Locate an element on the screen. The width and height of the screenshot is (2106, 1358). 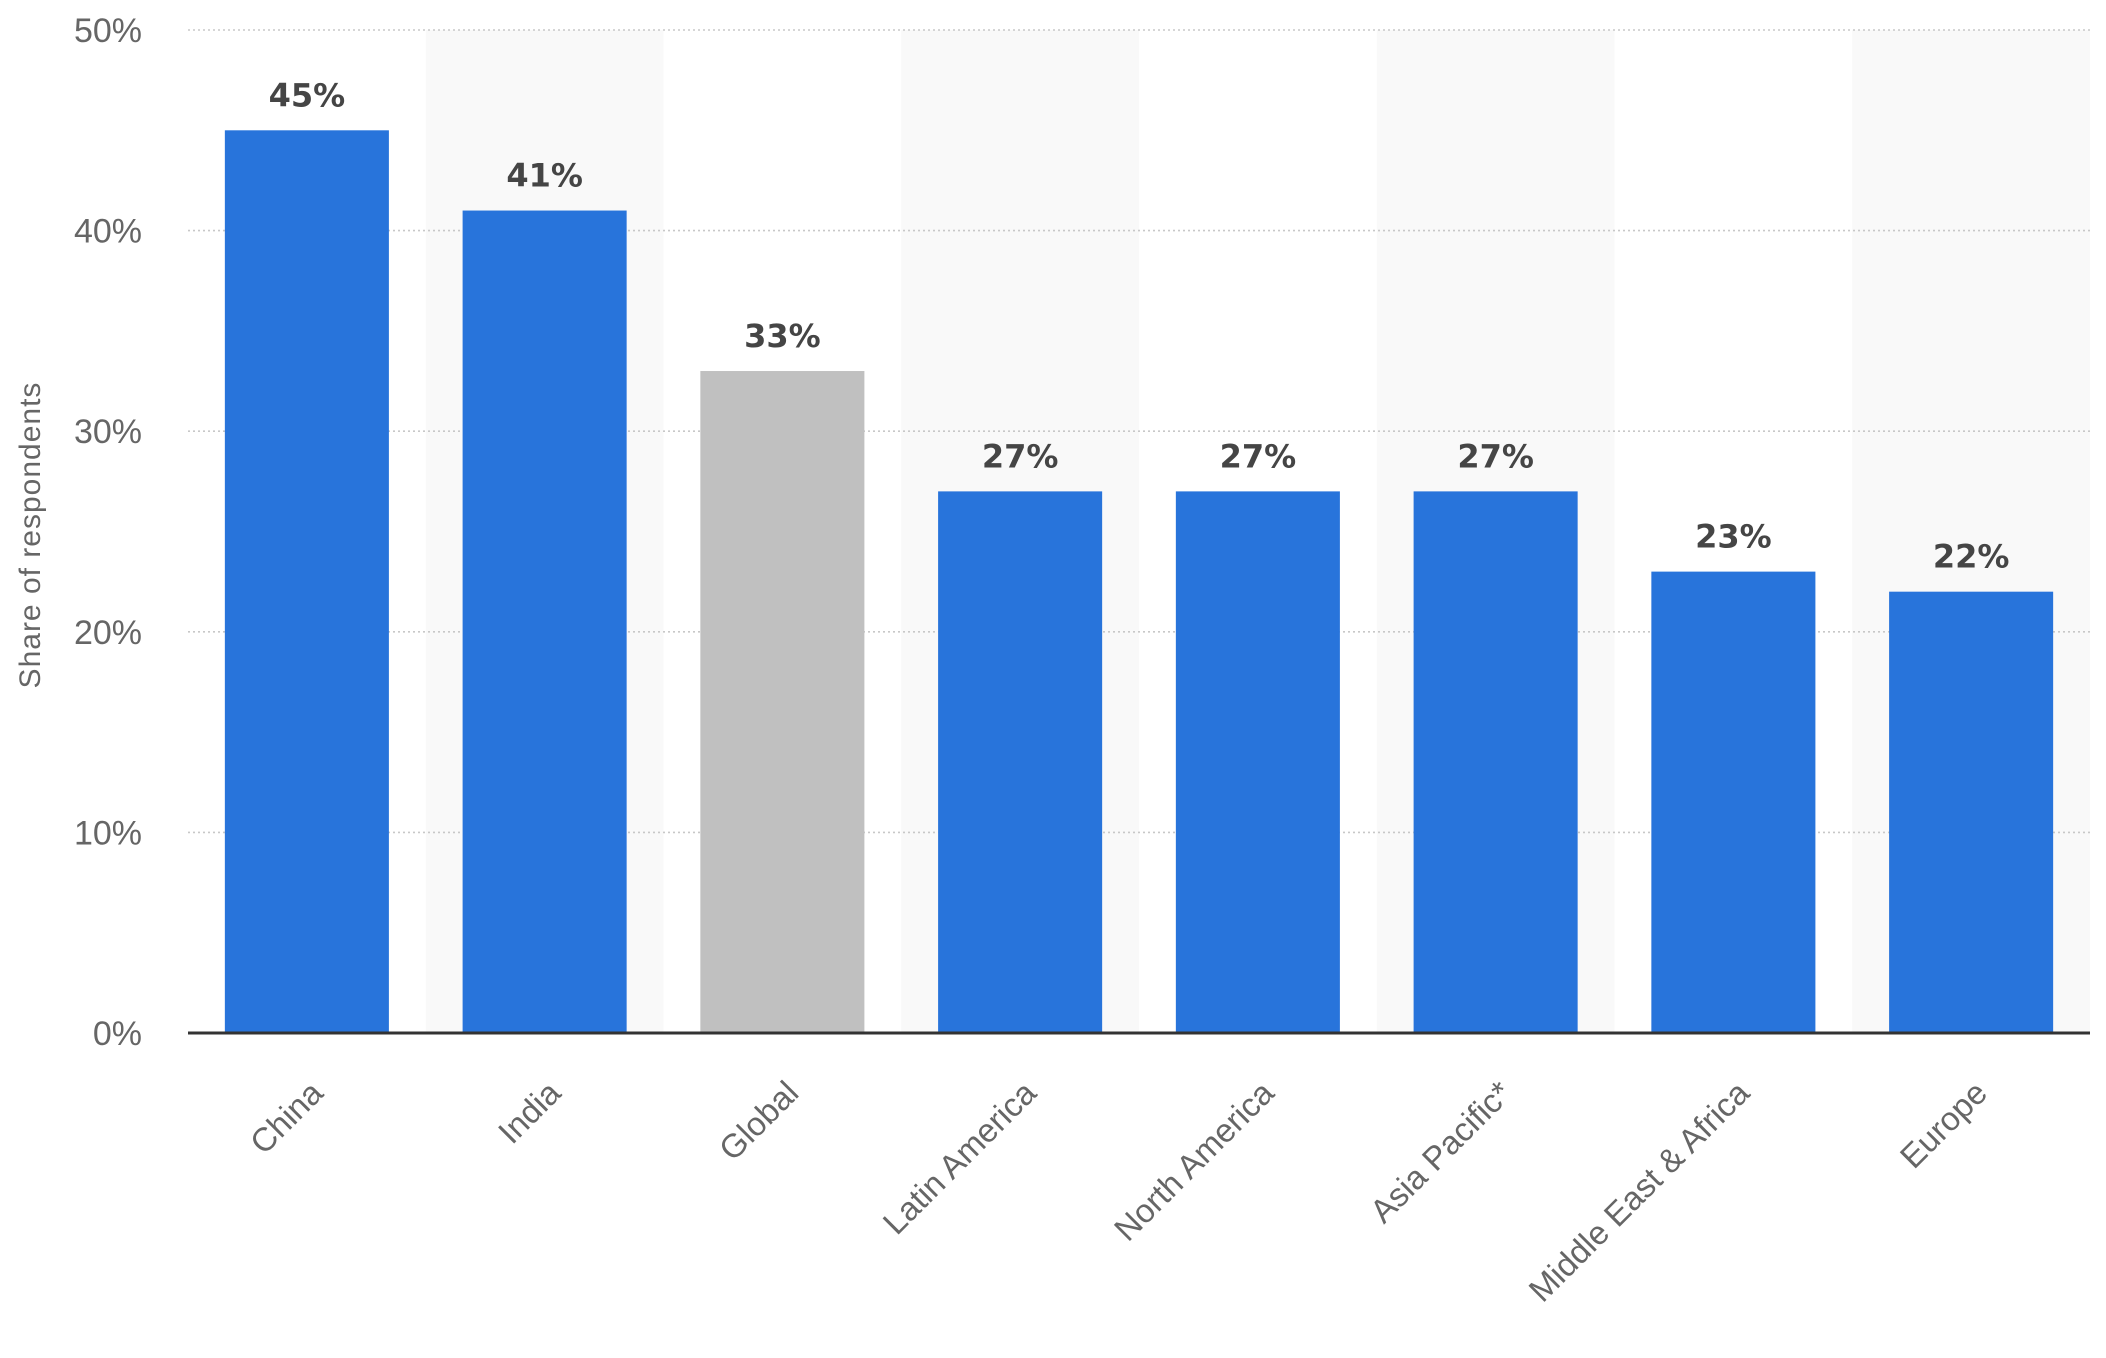
y-tick-label: 30% is located at coordinates (108, 432).